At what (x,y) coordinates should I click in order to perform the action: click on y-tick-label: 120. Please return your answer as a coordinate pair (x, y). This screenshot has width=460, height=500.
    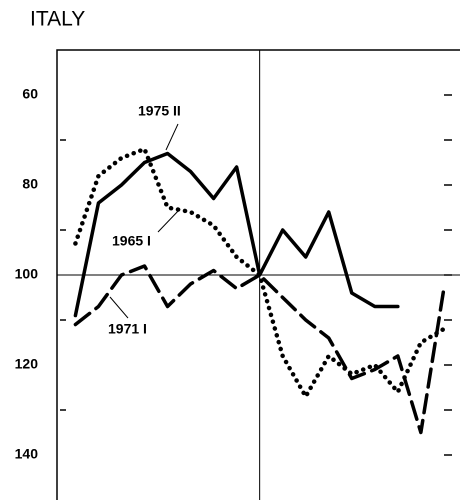
    Looking at the image, I should click on (27, 364).